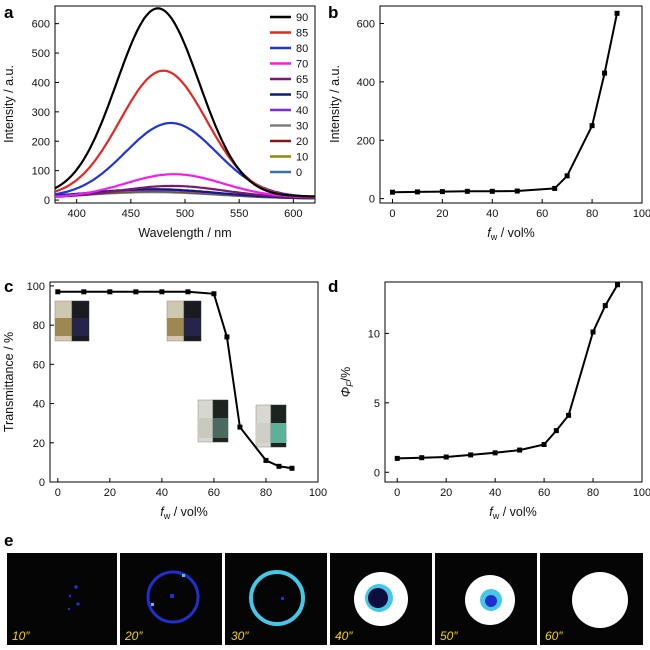  Describe the element at coordinates (76, 214) in the screenshot. I see `x-tick-label: 400` at that location.